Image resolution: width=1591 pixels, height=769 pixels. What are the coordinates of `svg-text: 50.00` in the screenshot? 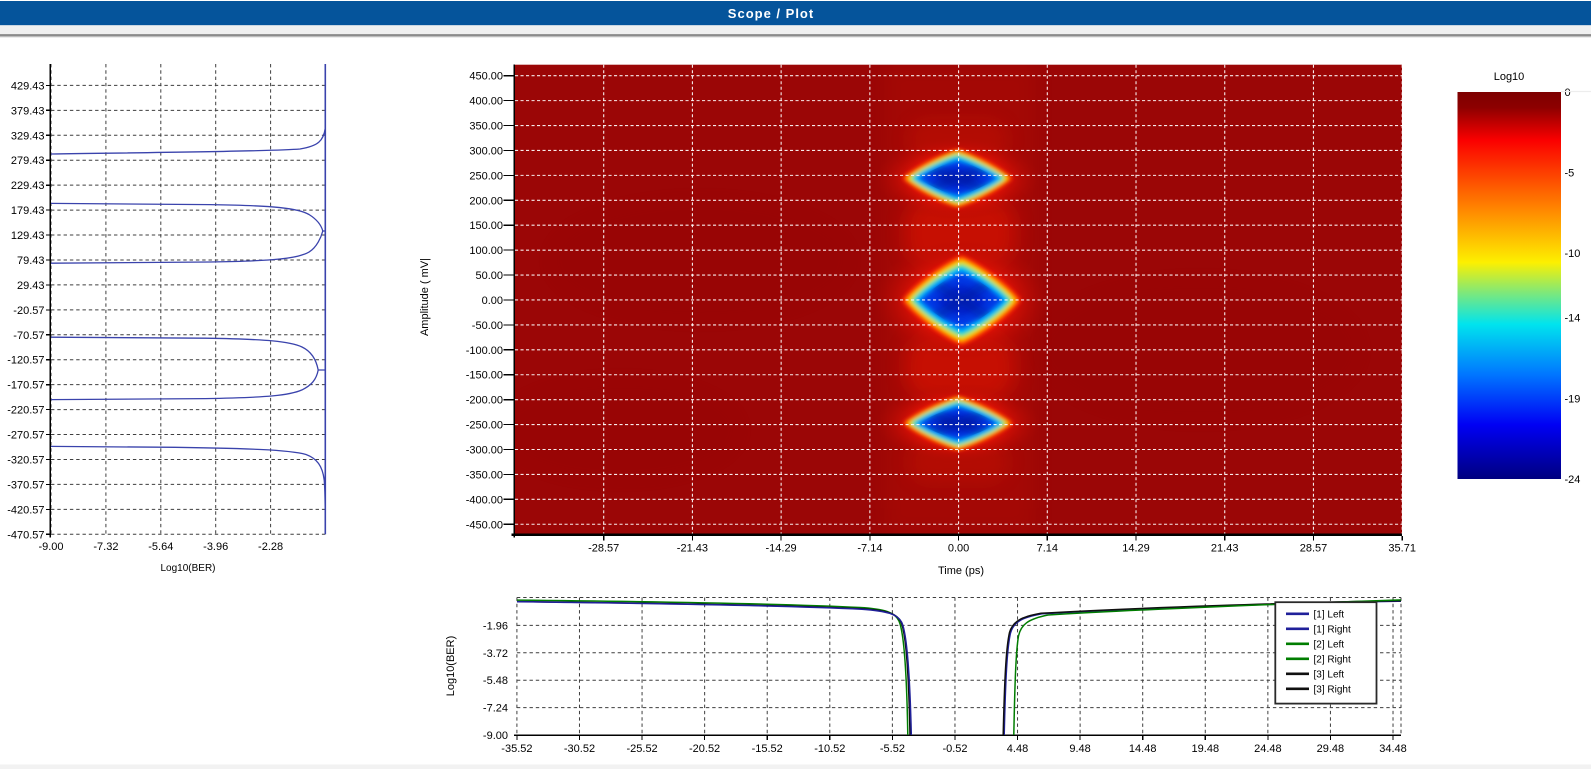 It's located at (489, 276).